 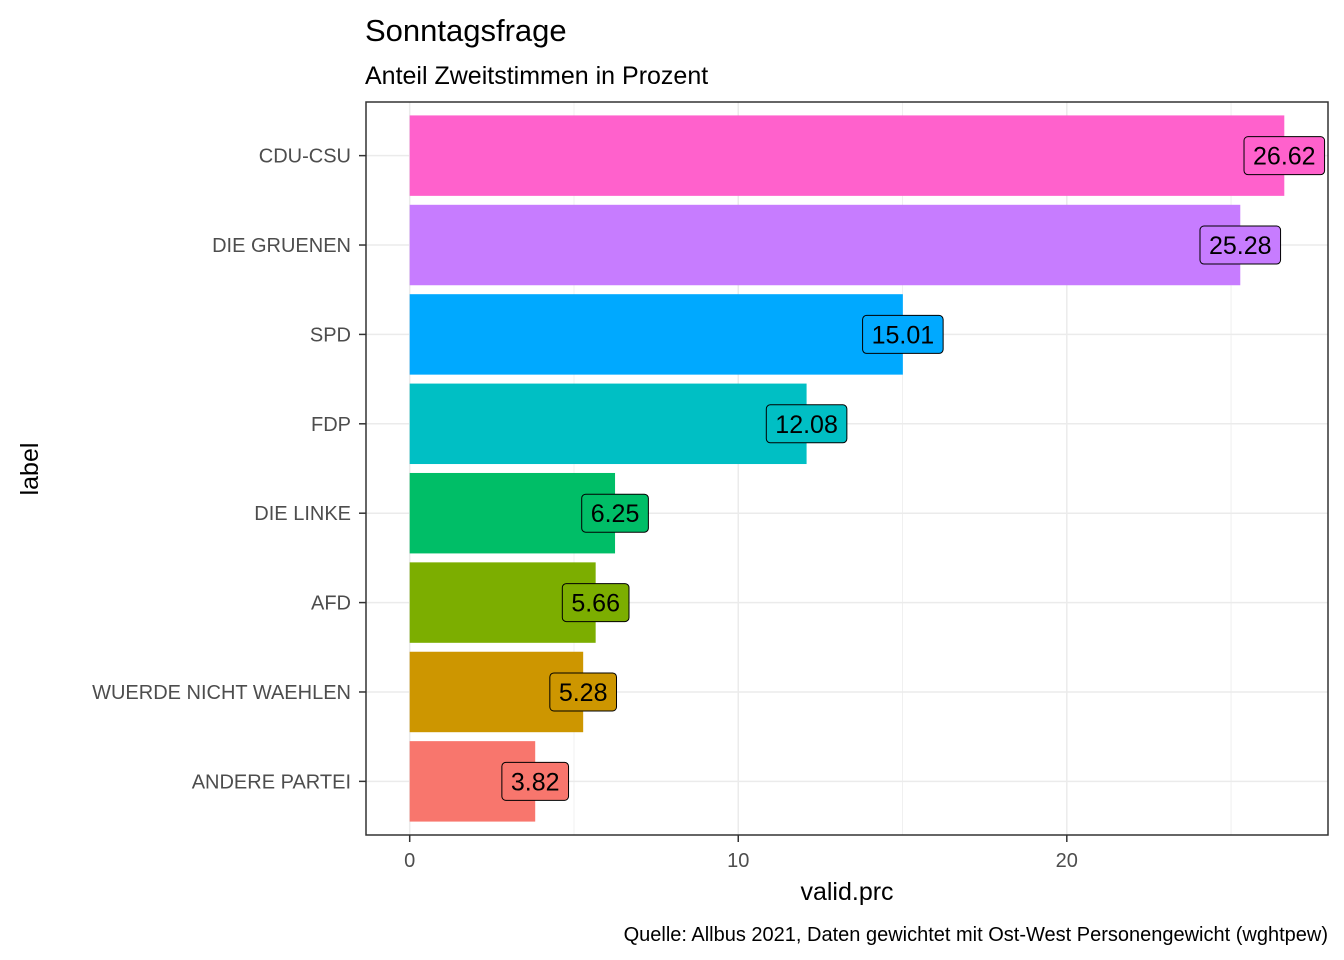 What do you see at coordinates (409, 861) in the screenshot?
I see `x-tick-label: 0` at bounding box center [409, 861].